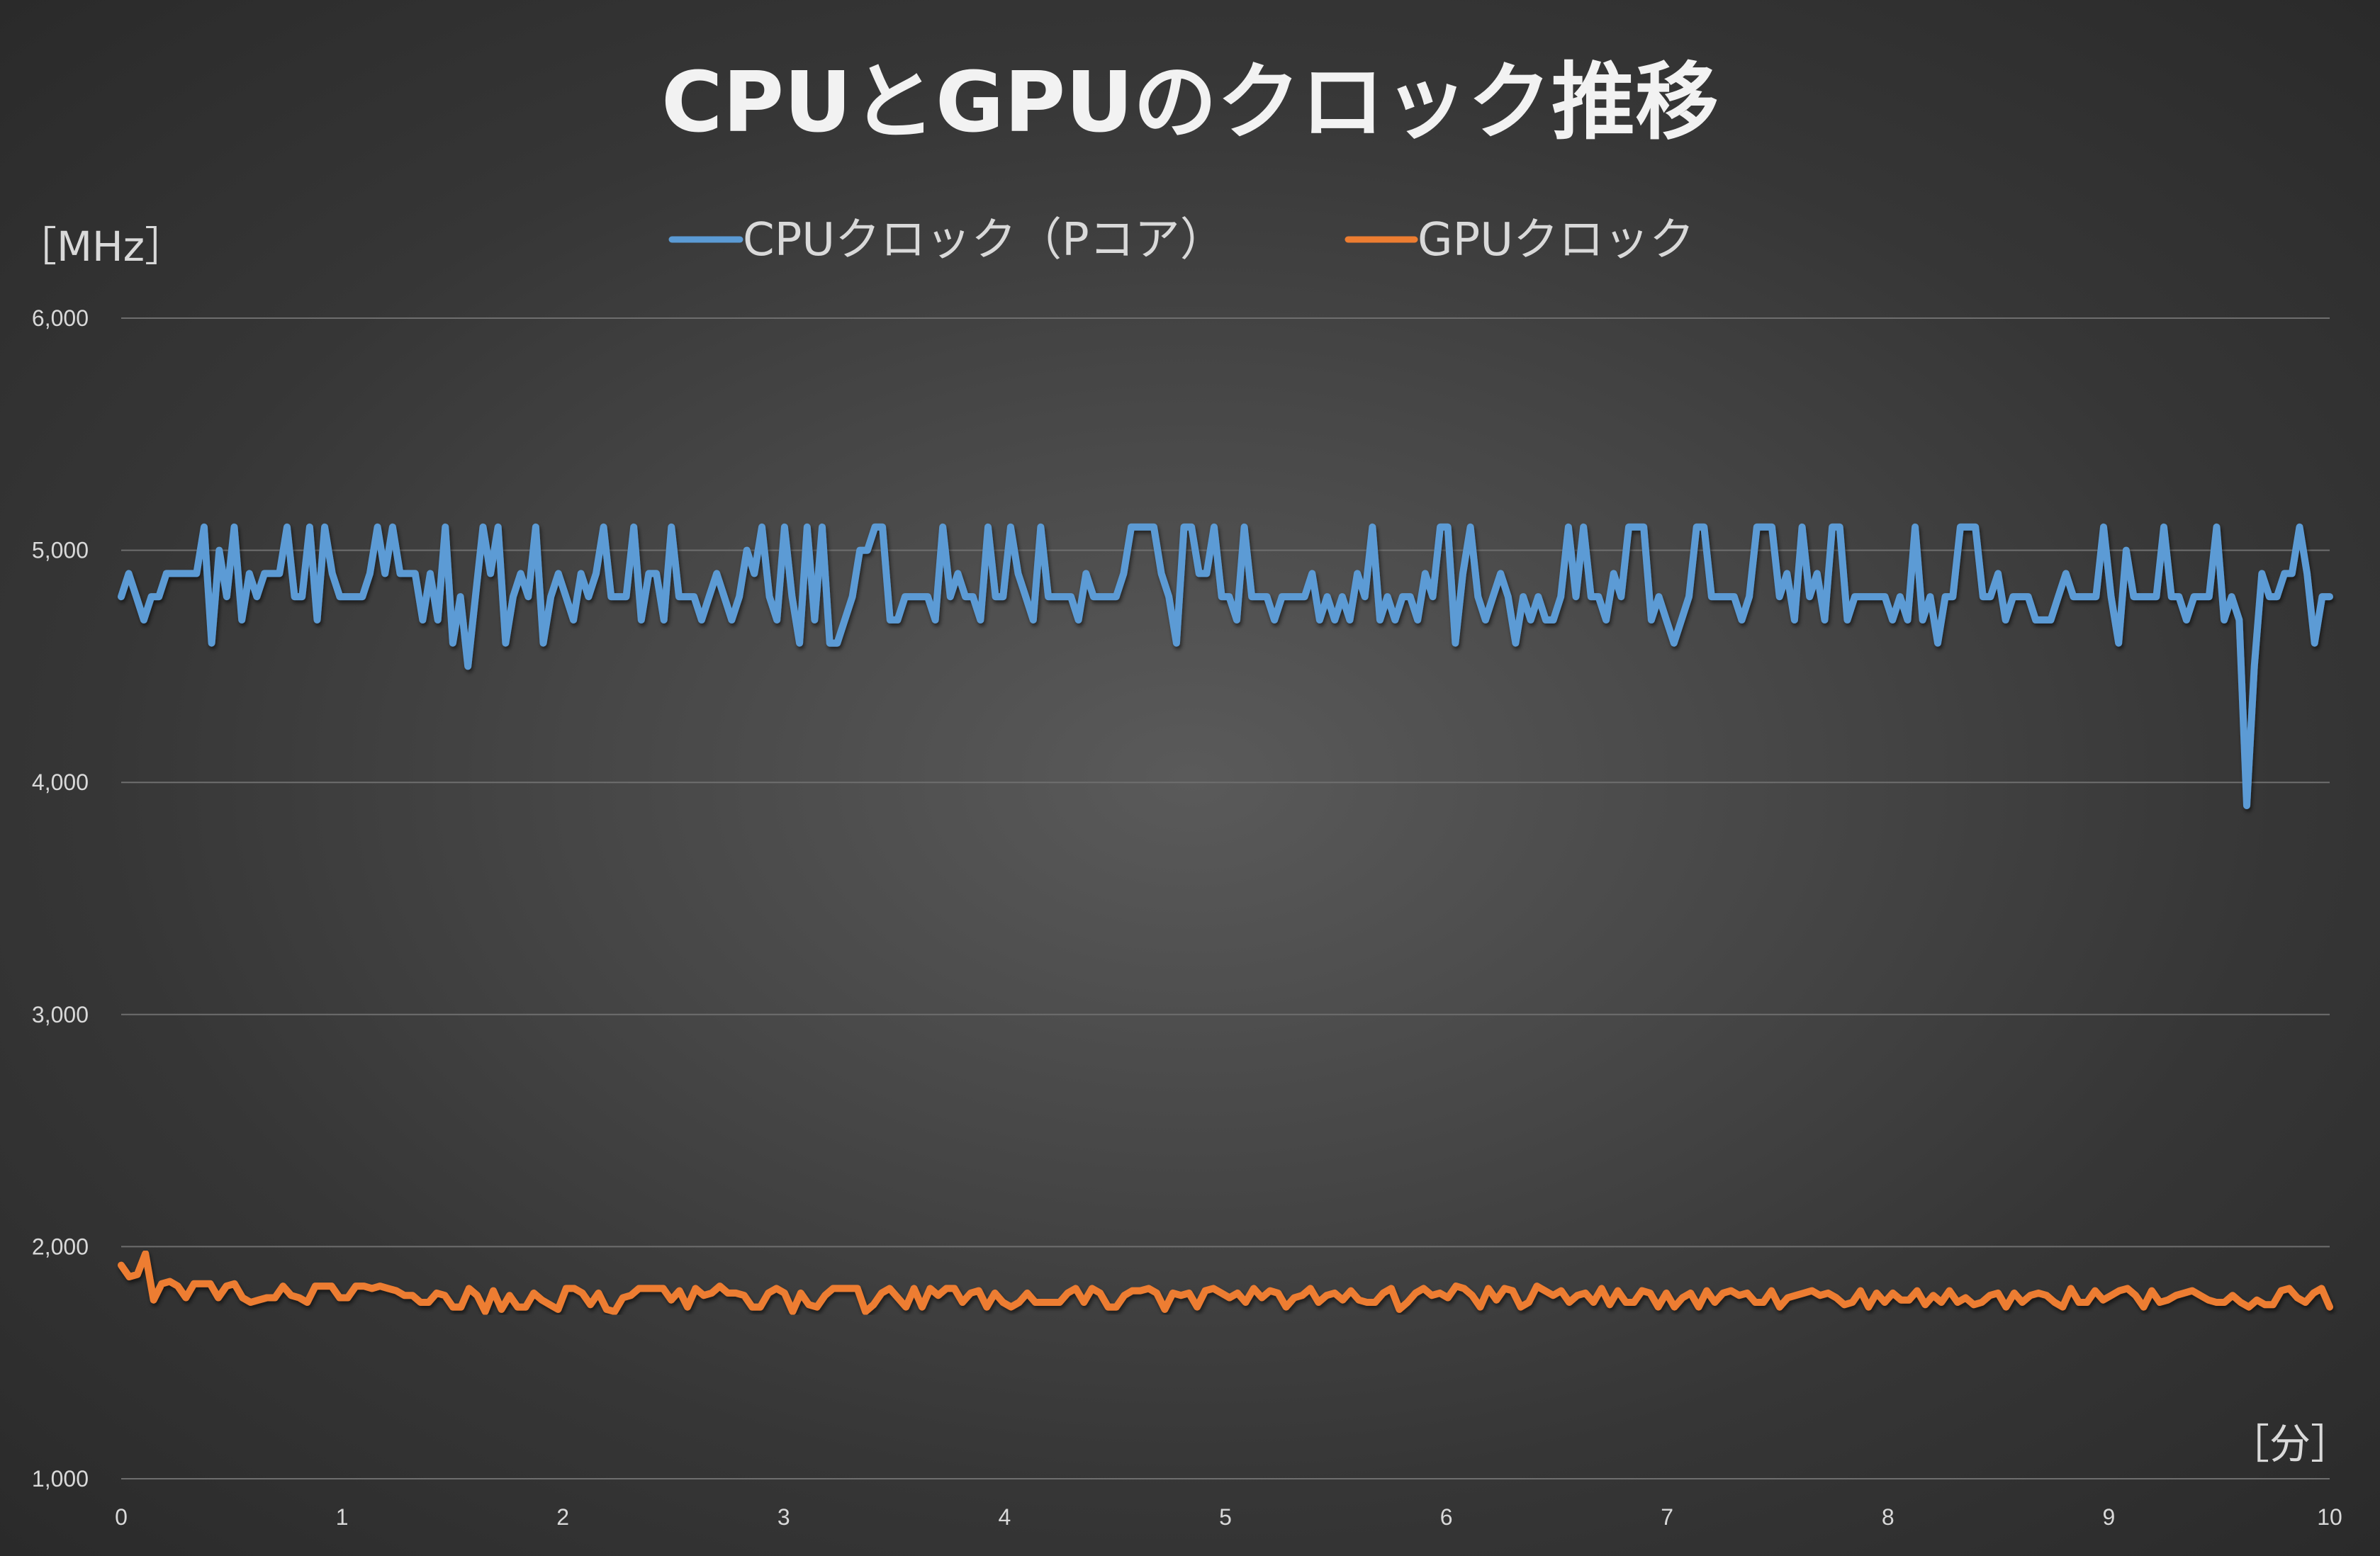 The image size is (2380, 1556). I want to click on y-tick-label: 2,000, so click(61, 1246).